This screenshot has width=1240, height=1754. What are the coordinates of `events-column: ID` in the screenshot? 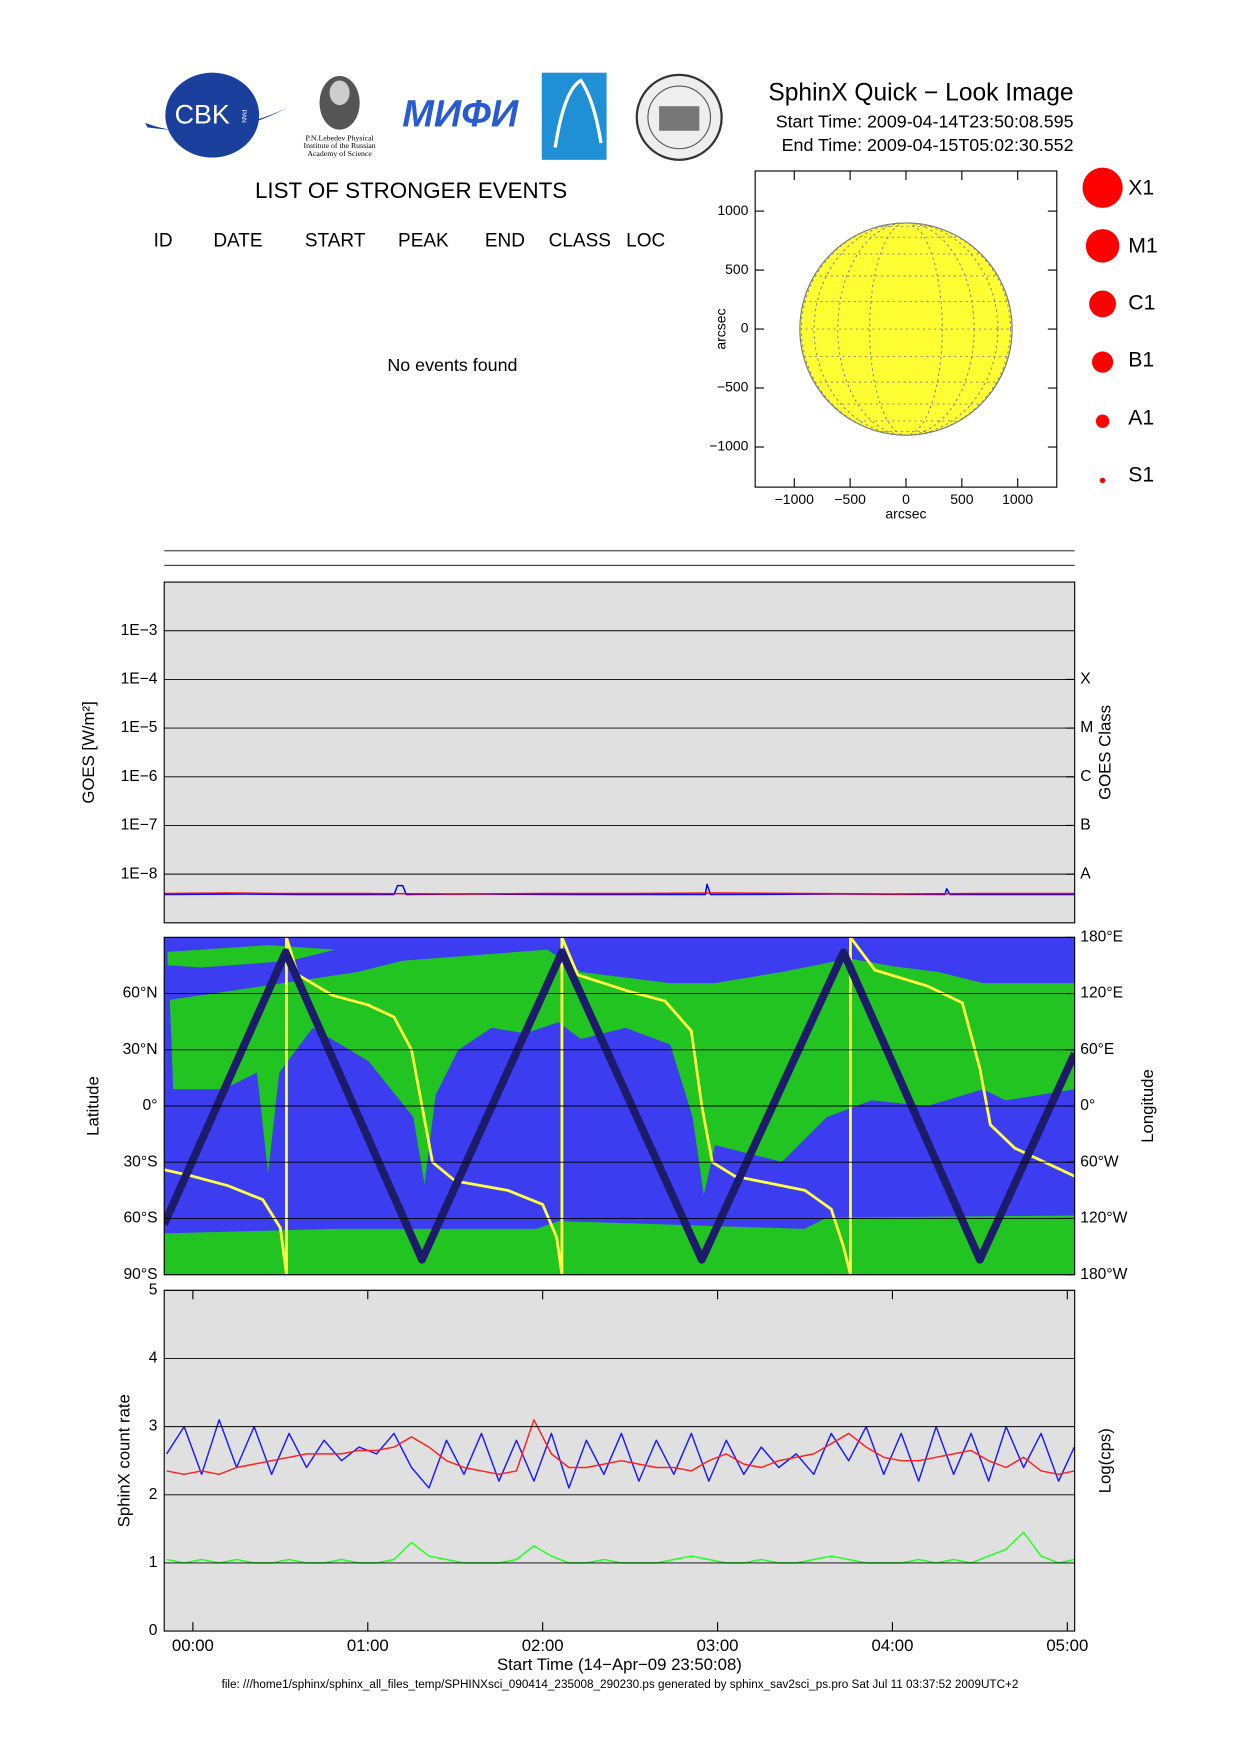 It's located at (163, 240).